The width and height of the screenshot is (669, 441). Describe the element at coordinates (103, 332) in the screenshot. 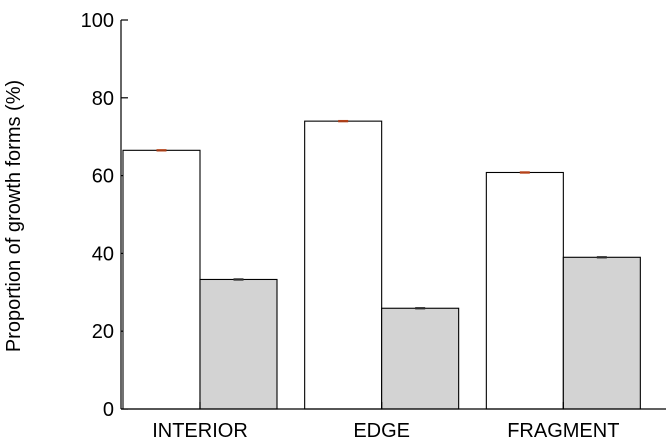

I see `y-tick-label: 20` at that location.